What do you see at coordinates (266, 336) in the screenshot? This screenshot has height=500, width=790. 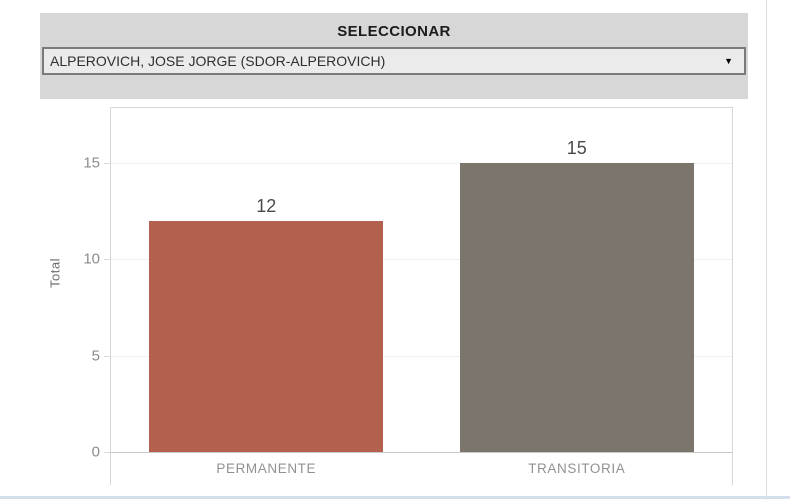 I see `bar-permanente` at bounding box center [266, 336].